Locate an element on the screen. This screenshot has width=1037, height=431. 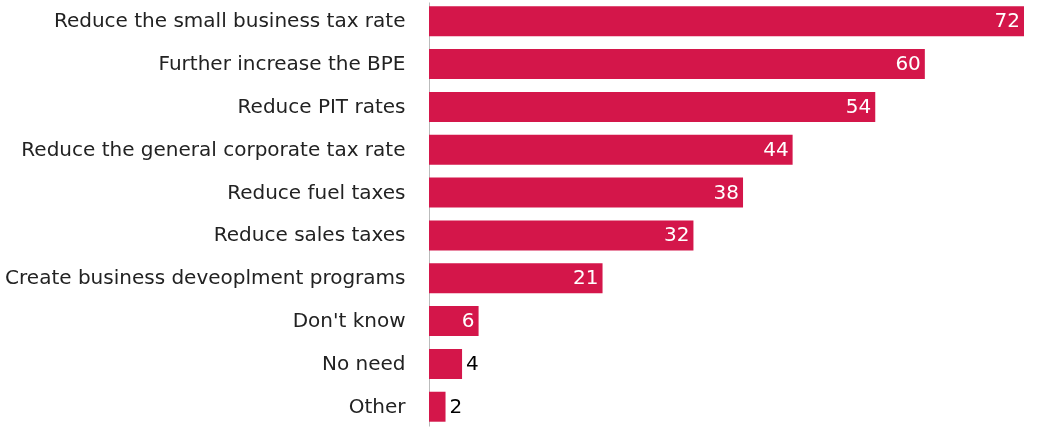
data-label: 44 is located at coordinates (776, 148).